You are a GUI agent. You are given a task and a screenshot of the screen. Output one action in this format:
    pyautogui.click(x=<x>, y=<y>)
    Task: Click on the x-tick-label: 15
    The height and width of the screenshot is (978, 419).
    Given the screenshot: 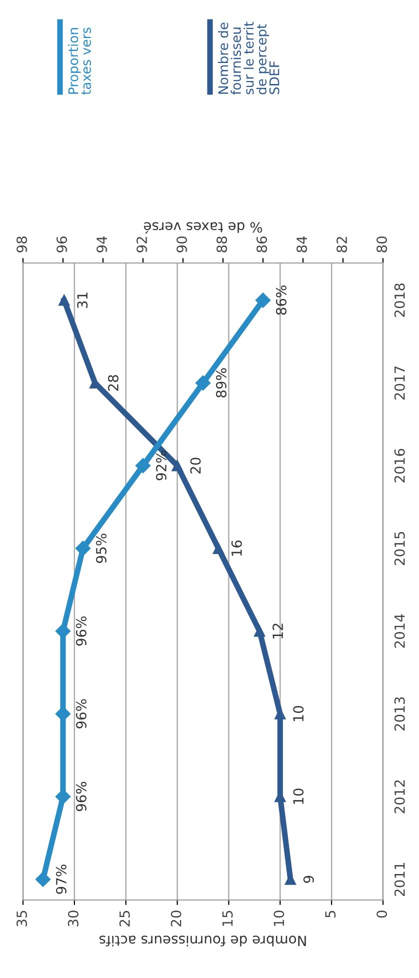 What is the action you would take?
    pyautogui.click(x=227, y=918)
    